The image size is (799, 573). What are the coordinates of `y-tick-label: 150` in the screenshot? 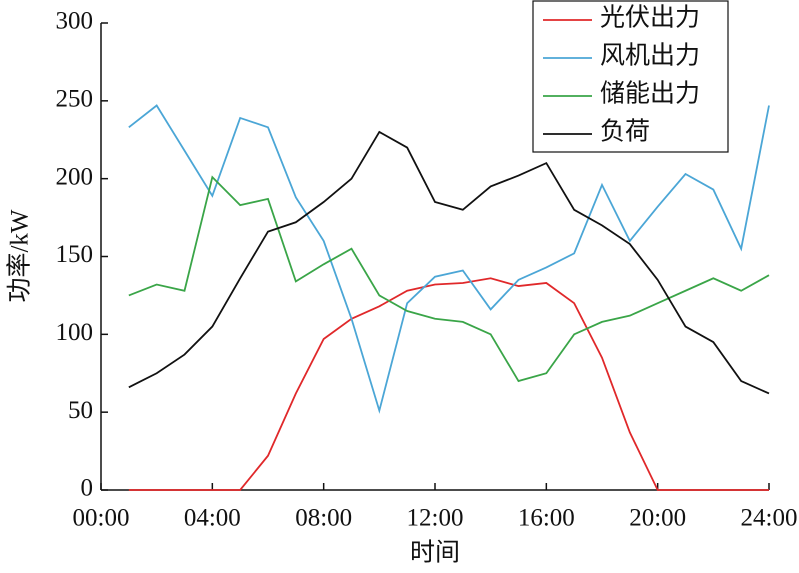 It's located at (75, 254).